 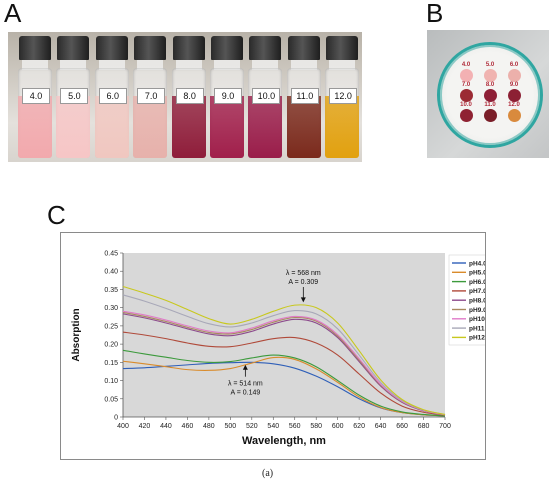 I want to click on dish-spot-label: 9.0, so click(x=514, y=85).